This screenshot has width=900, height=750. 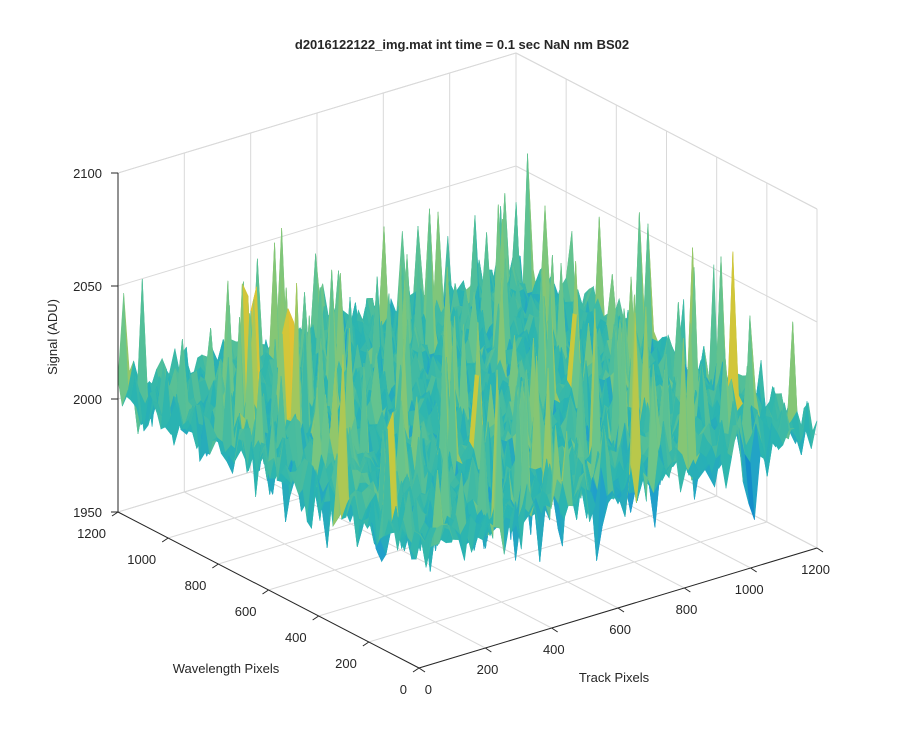 I want to click on y-tick-label: 800, so click(x=196, y=585).